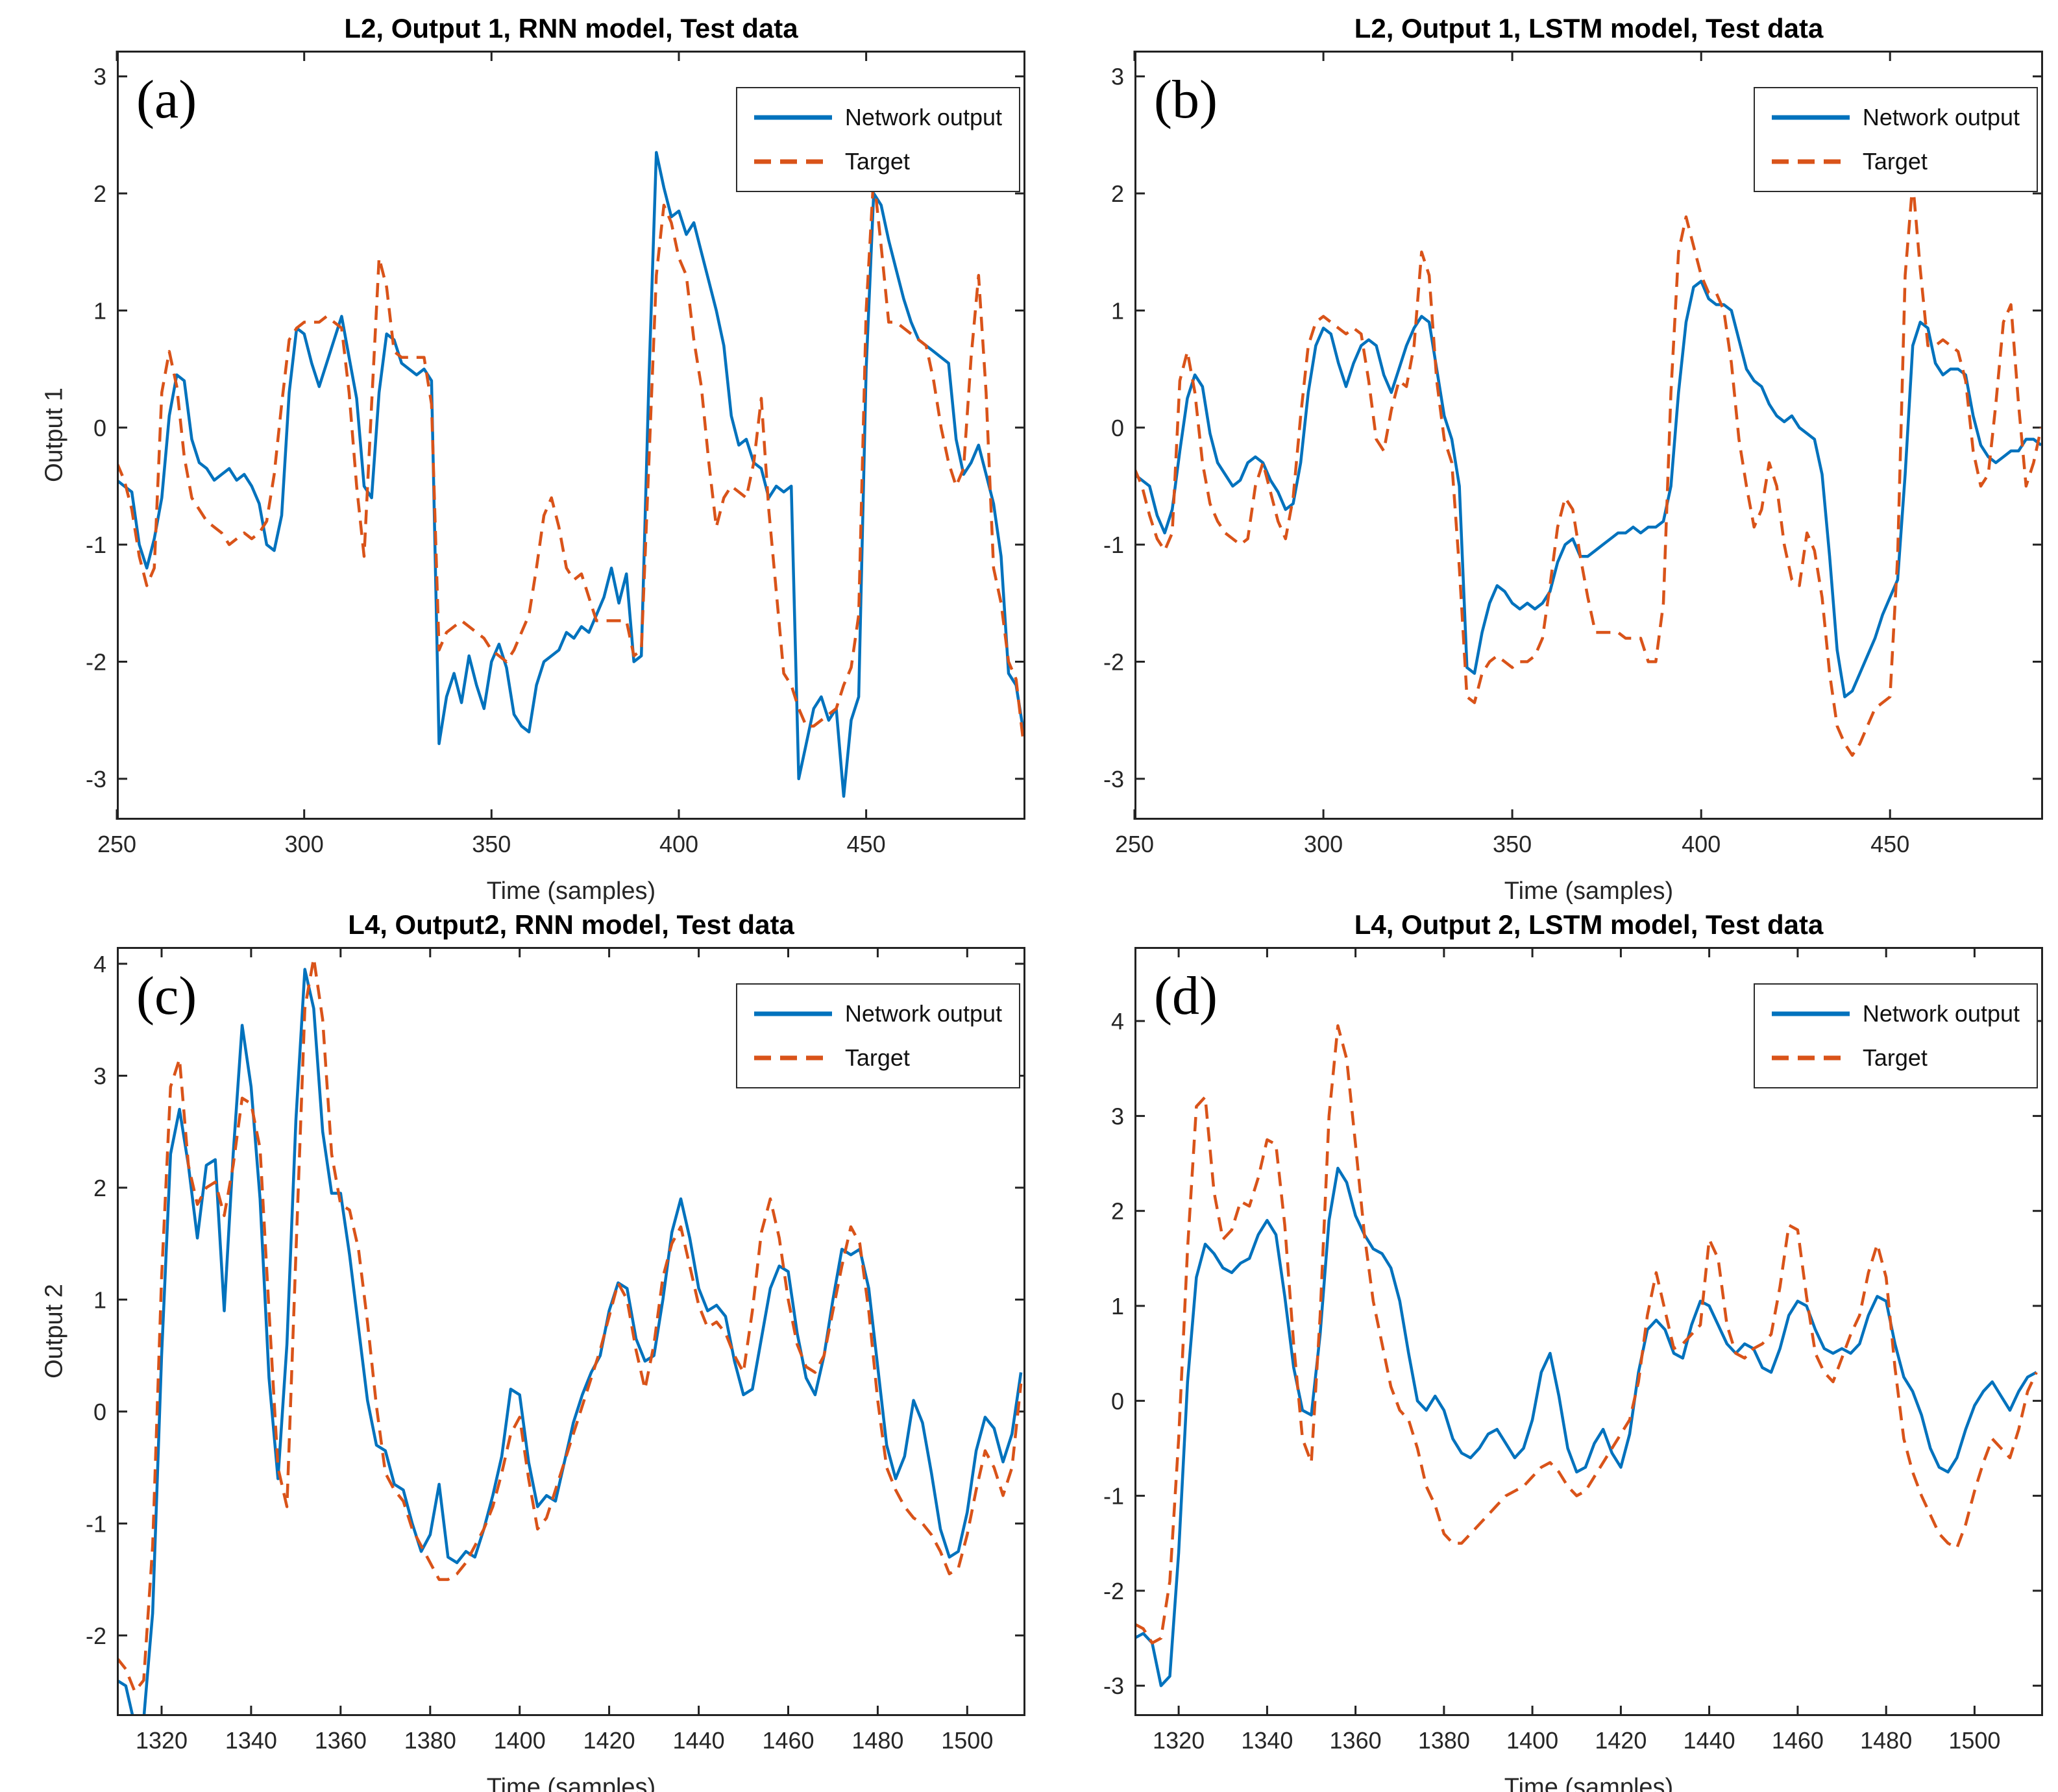 The width and height of the screenshot is (2058, 1792). I want to click on x-tick-label: 1320, so click(1179, 1740).